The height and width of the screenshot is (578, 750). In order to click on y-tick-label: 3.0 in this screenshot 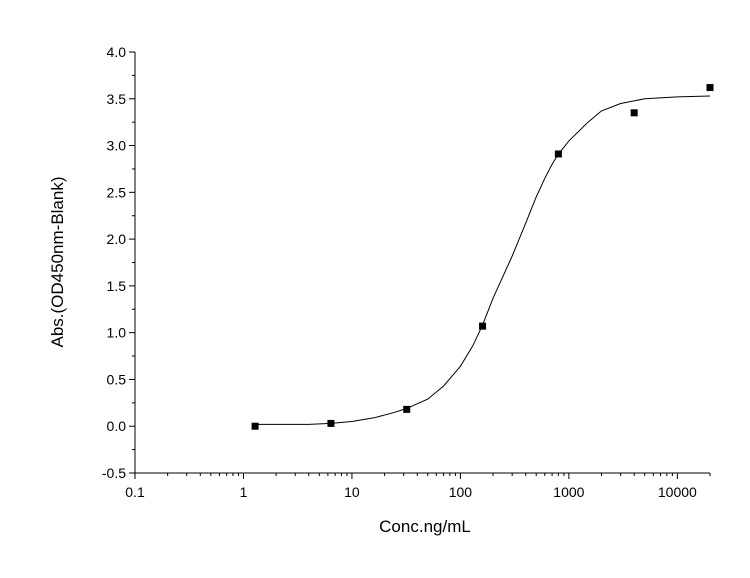, I will do `click(117, 146)`.